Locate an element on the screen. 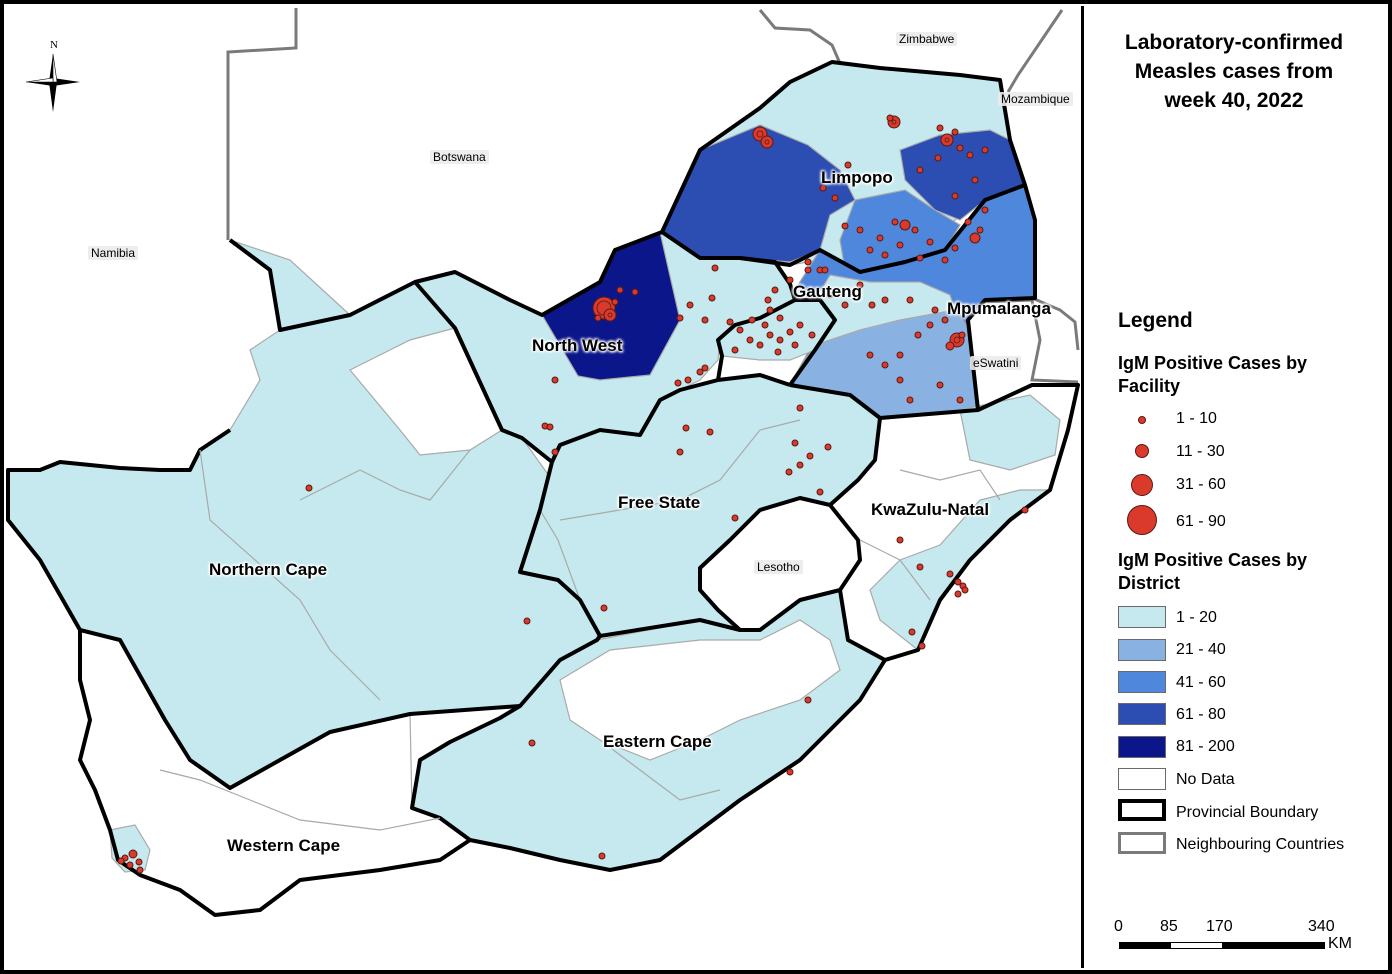 The width and height of the screenshot is (1392, 974). nc-wc-boundary is located at coordinates (300, 709).